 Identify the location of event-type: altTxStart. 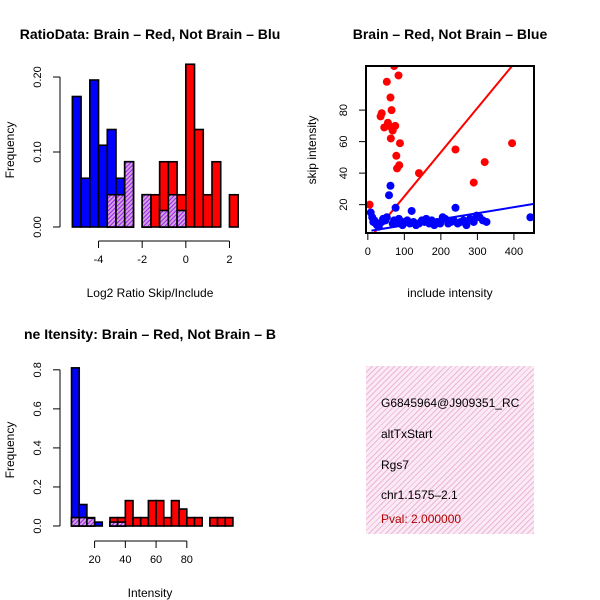
(407, 434).